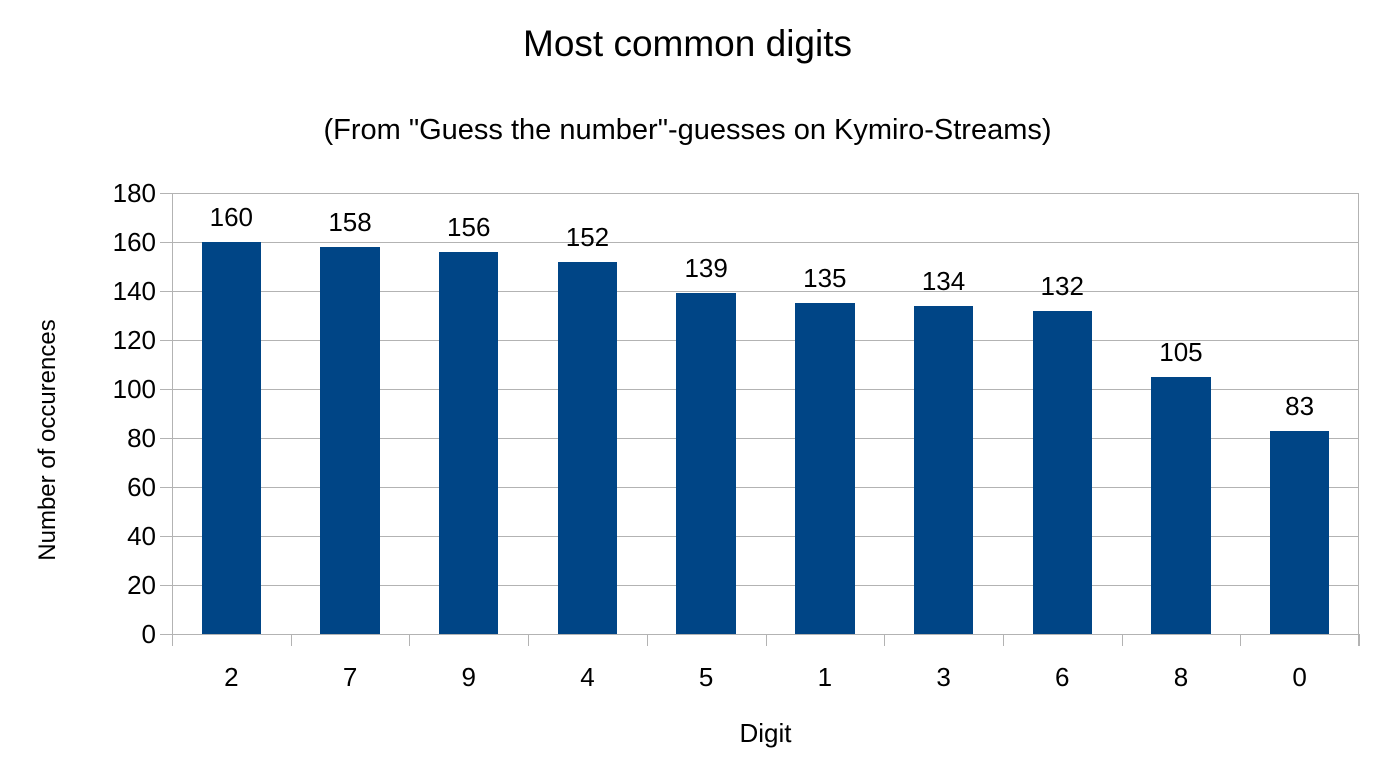  I want to click on y-tick-label: 180, so click(134, 193).